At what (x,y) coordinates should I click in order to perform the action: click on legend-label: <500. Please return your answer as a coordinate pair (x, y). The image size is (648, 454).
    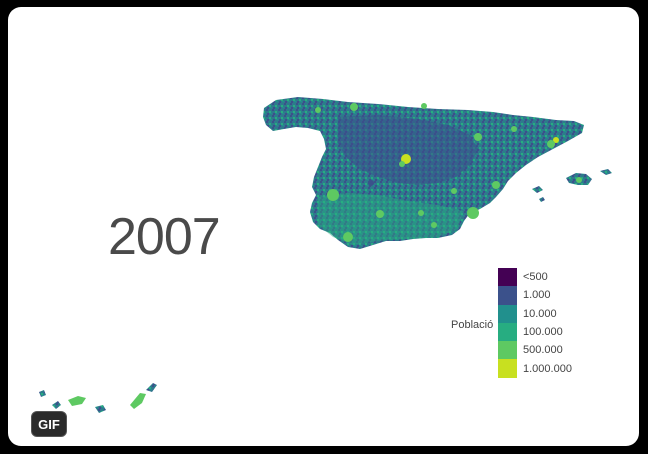
    Looking at the image, I should click on (535, 277).